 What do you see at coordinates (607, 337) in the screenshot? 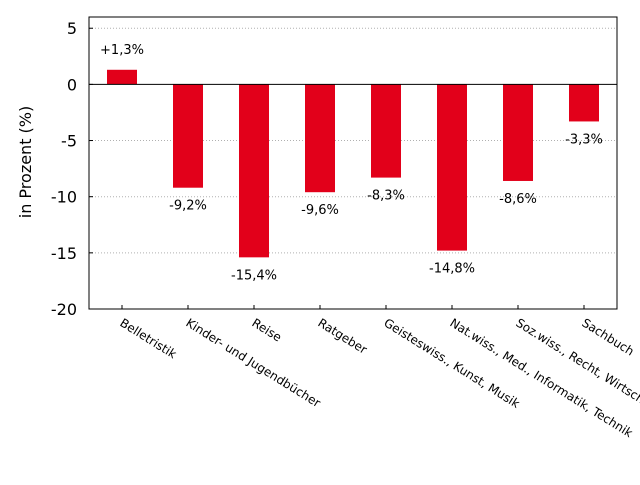
I see `x-tick-label: Sachbuch` at bounding box center [607, 337].